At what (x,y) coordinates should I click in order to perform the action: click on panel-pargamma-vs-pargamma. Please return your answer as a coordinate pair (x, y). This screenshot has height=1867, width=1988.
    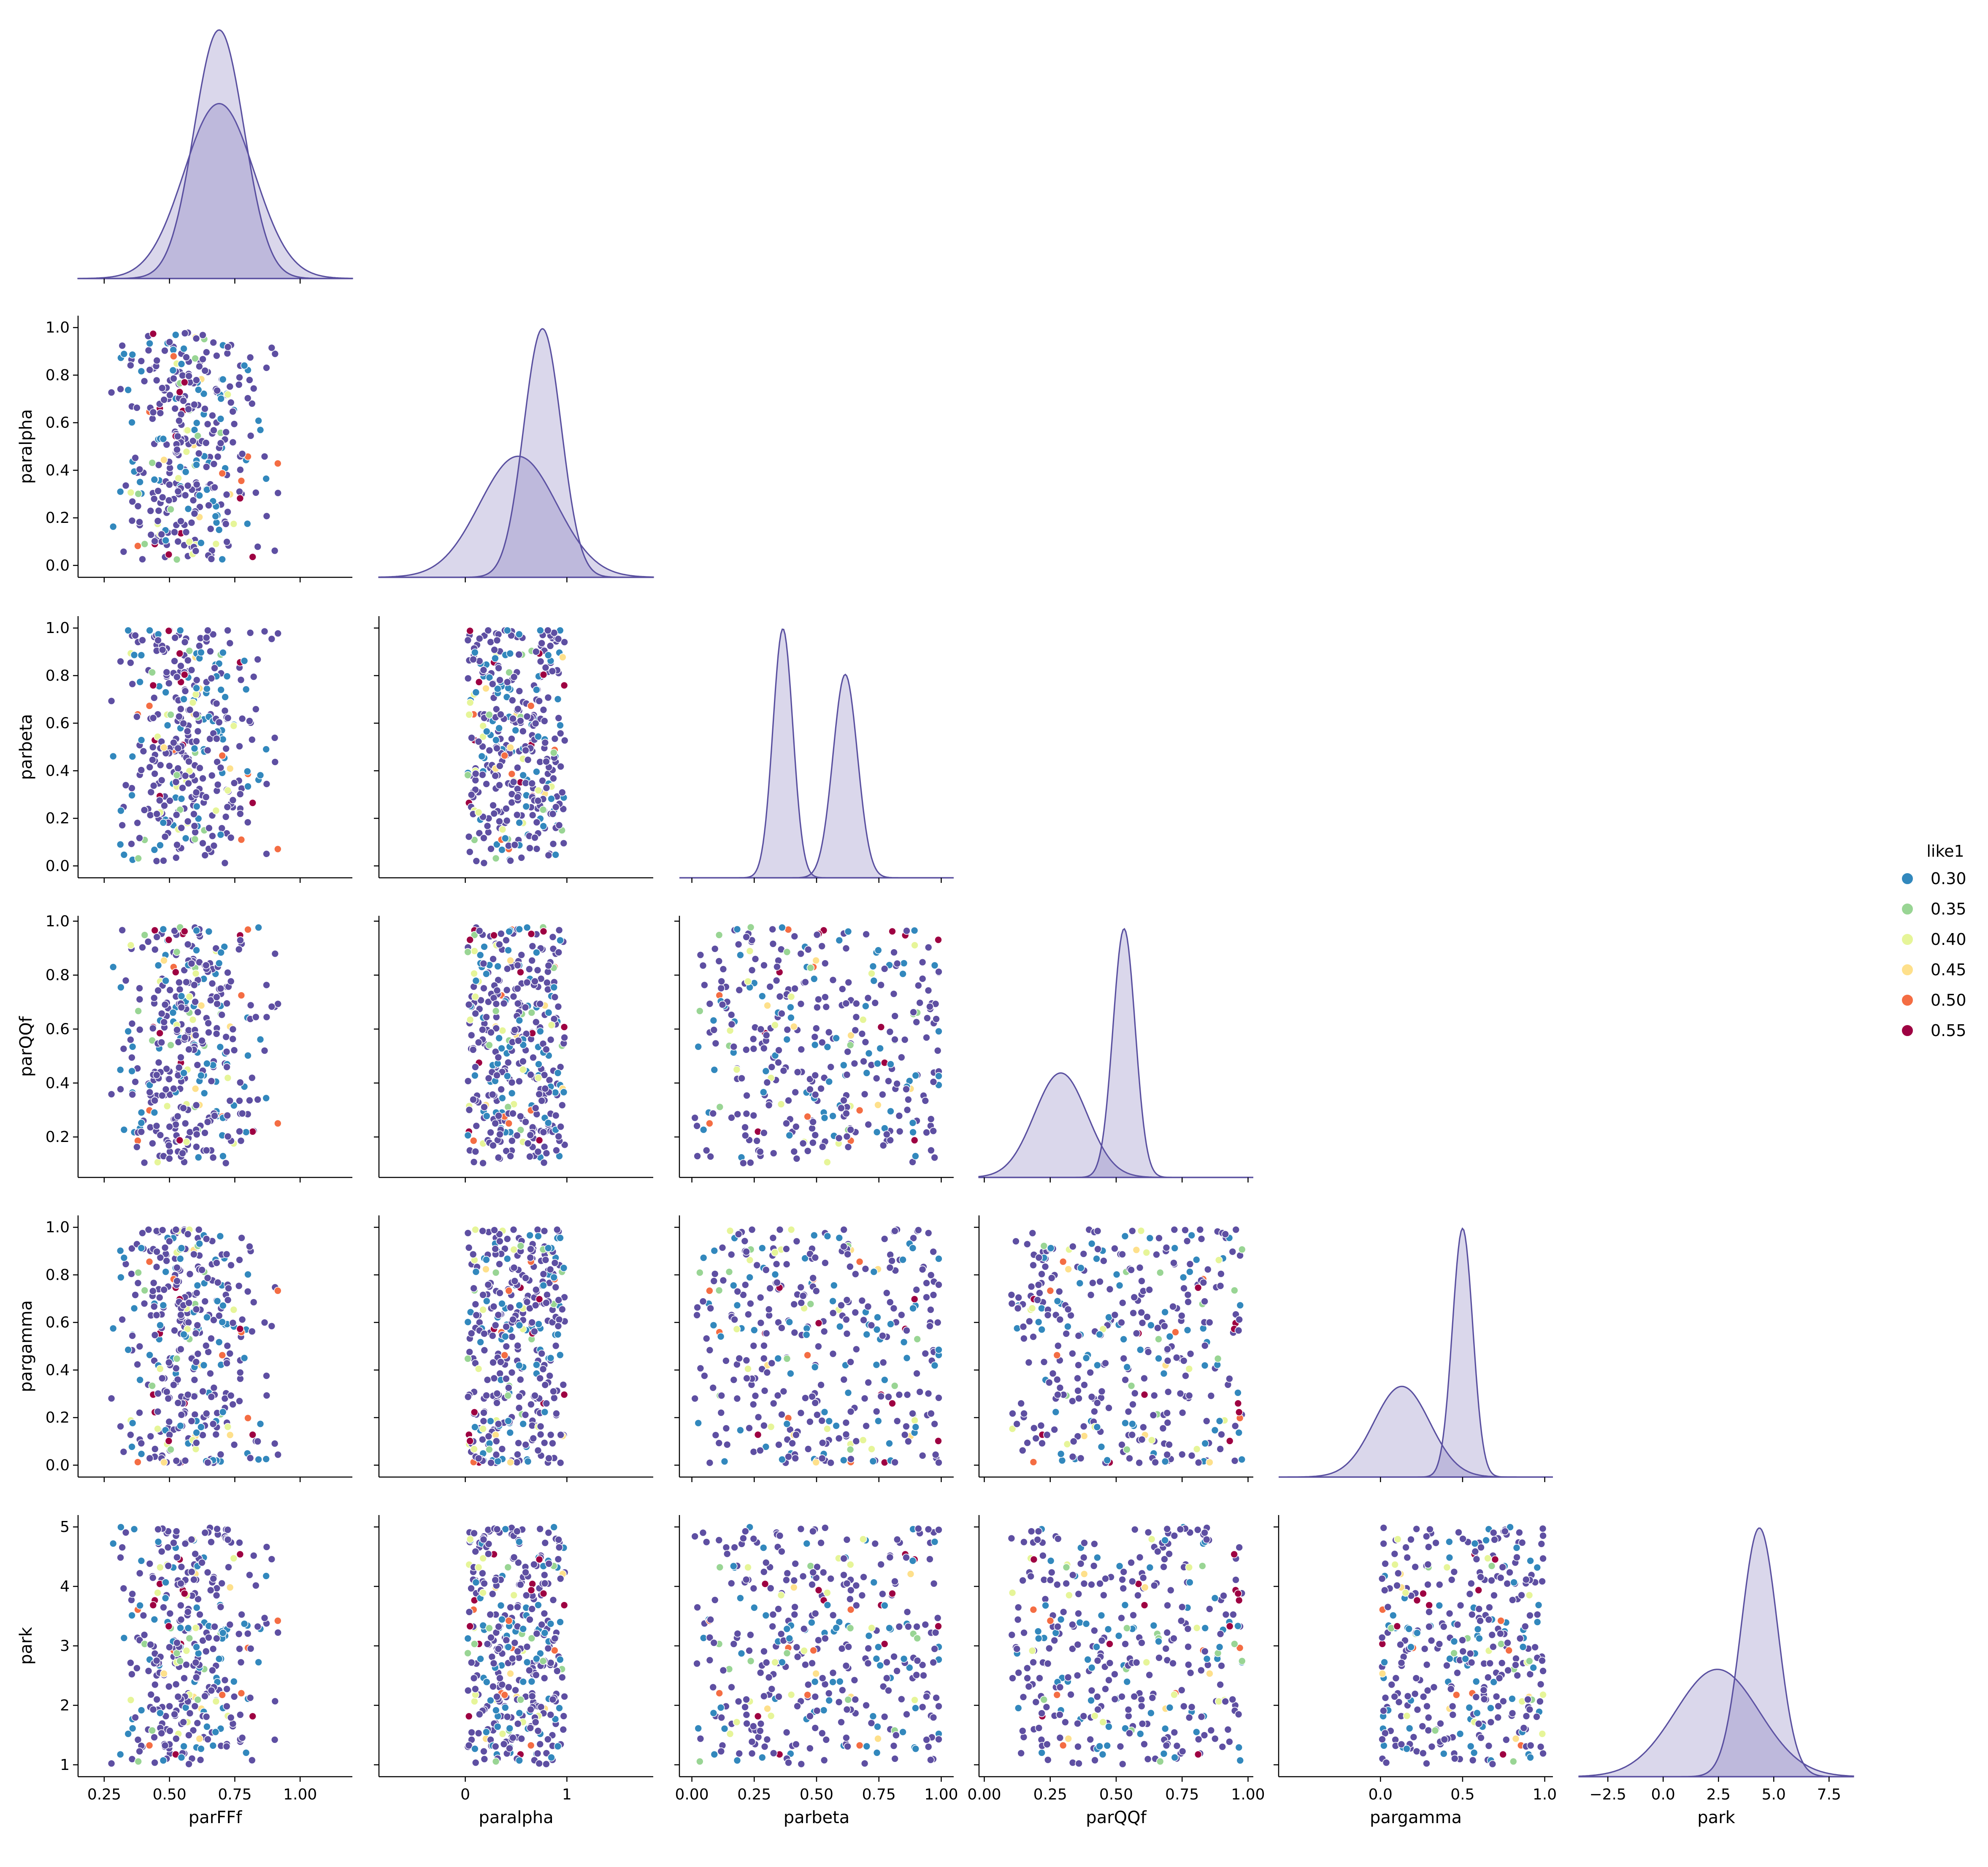
    Looking at the image, I should click on (1416, 1354).